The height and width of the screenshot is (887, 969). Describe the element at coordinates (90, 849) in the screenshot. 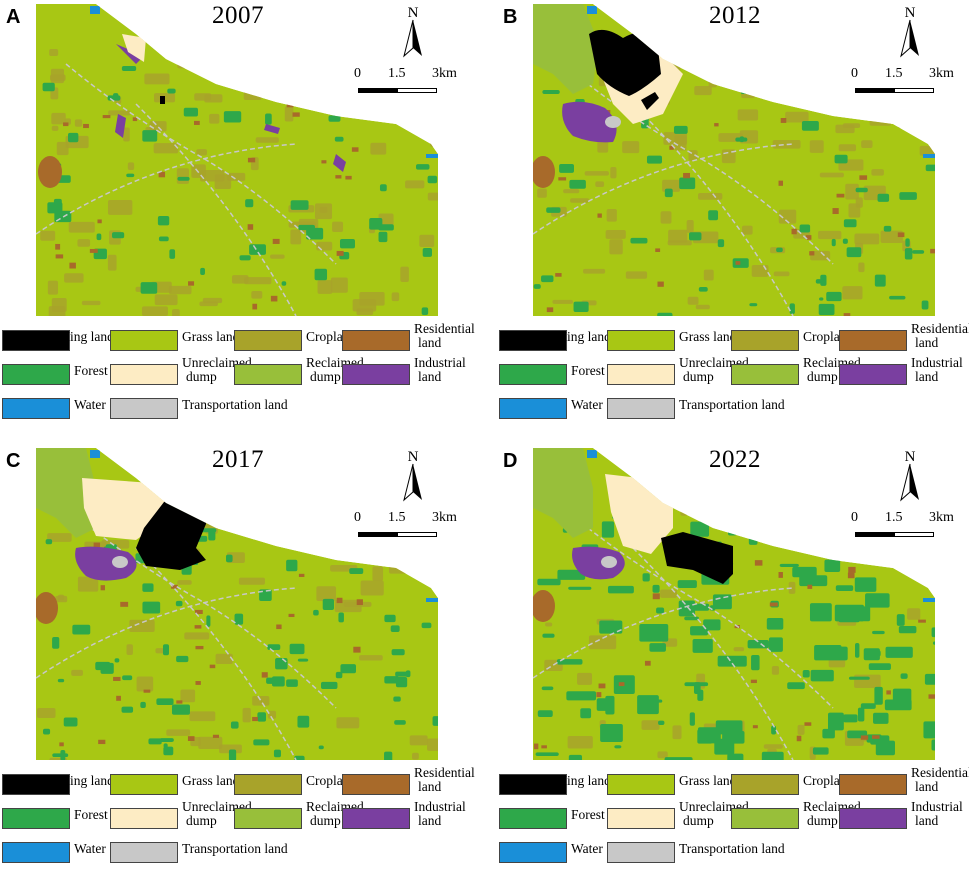

I see `legend-label: Water` at that location.